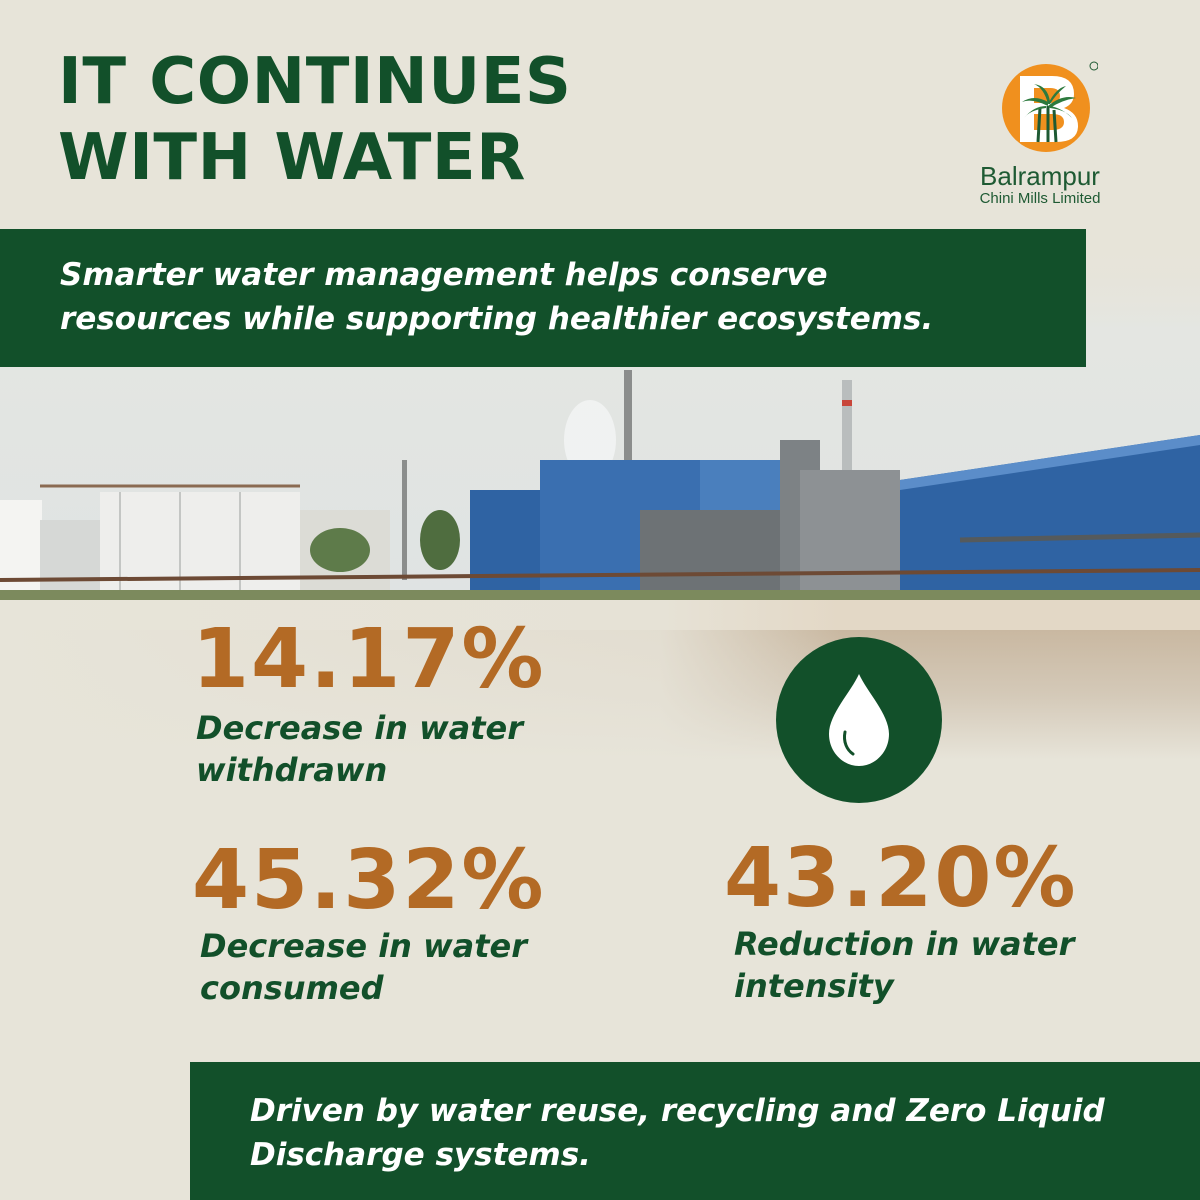 The height and width of the screenshot is (1200, 1200). Describe the element at coordinates (904, 965) in the screenshot. I see `stat-label-intensity: Reduction in water intensity` at that location.